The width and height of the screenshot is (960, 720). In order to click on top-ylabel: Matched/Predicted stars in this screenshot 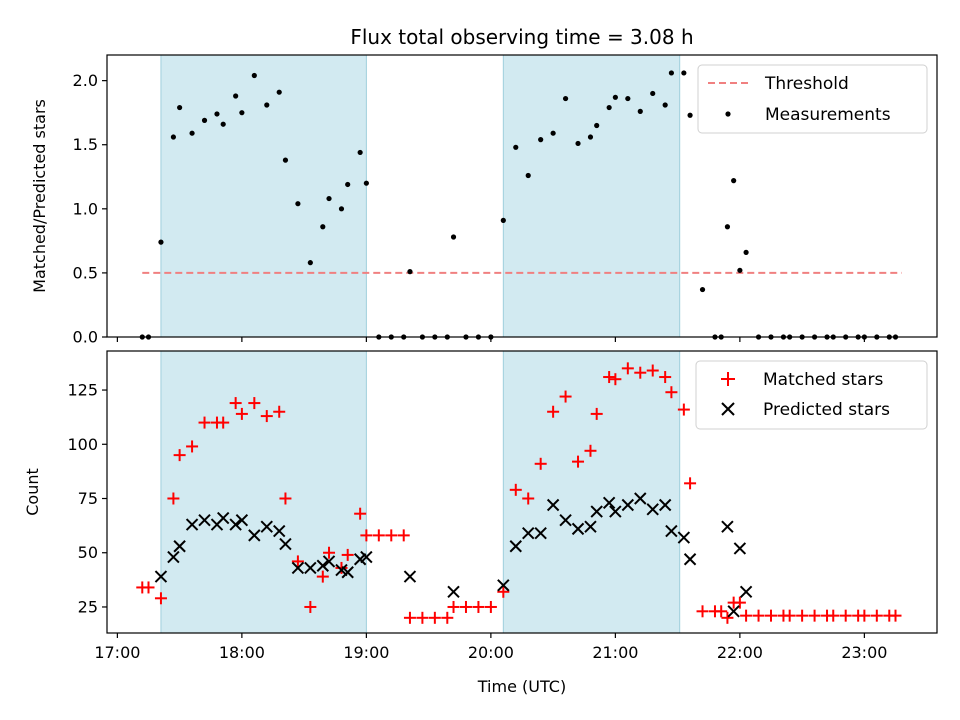, I will do `click(39, 196)`.